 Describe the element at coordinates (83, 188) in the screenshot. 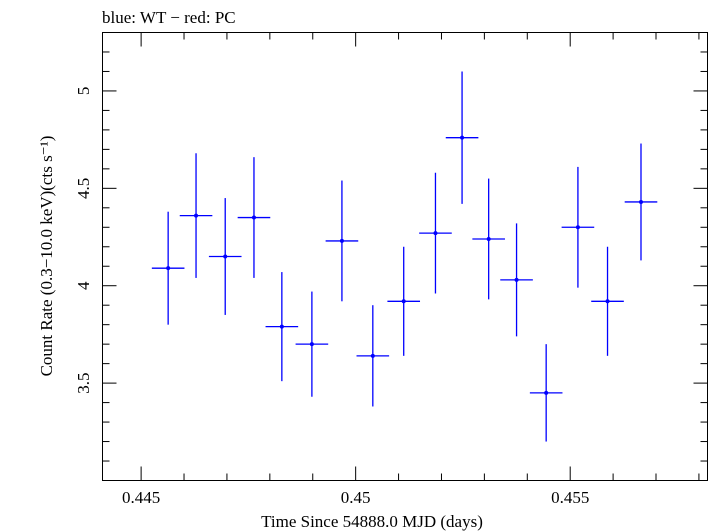

I see `y-tick-label: 4.5` at that location.